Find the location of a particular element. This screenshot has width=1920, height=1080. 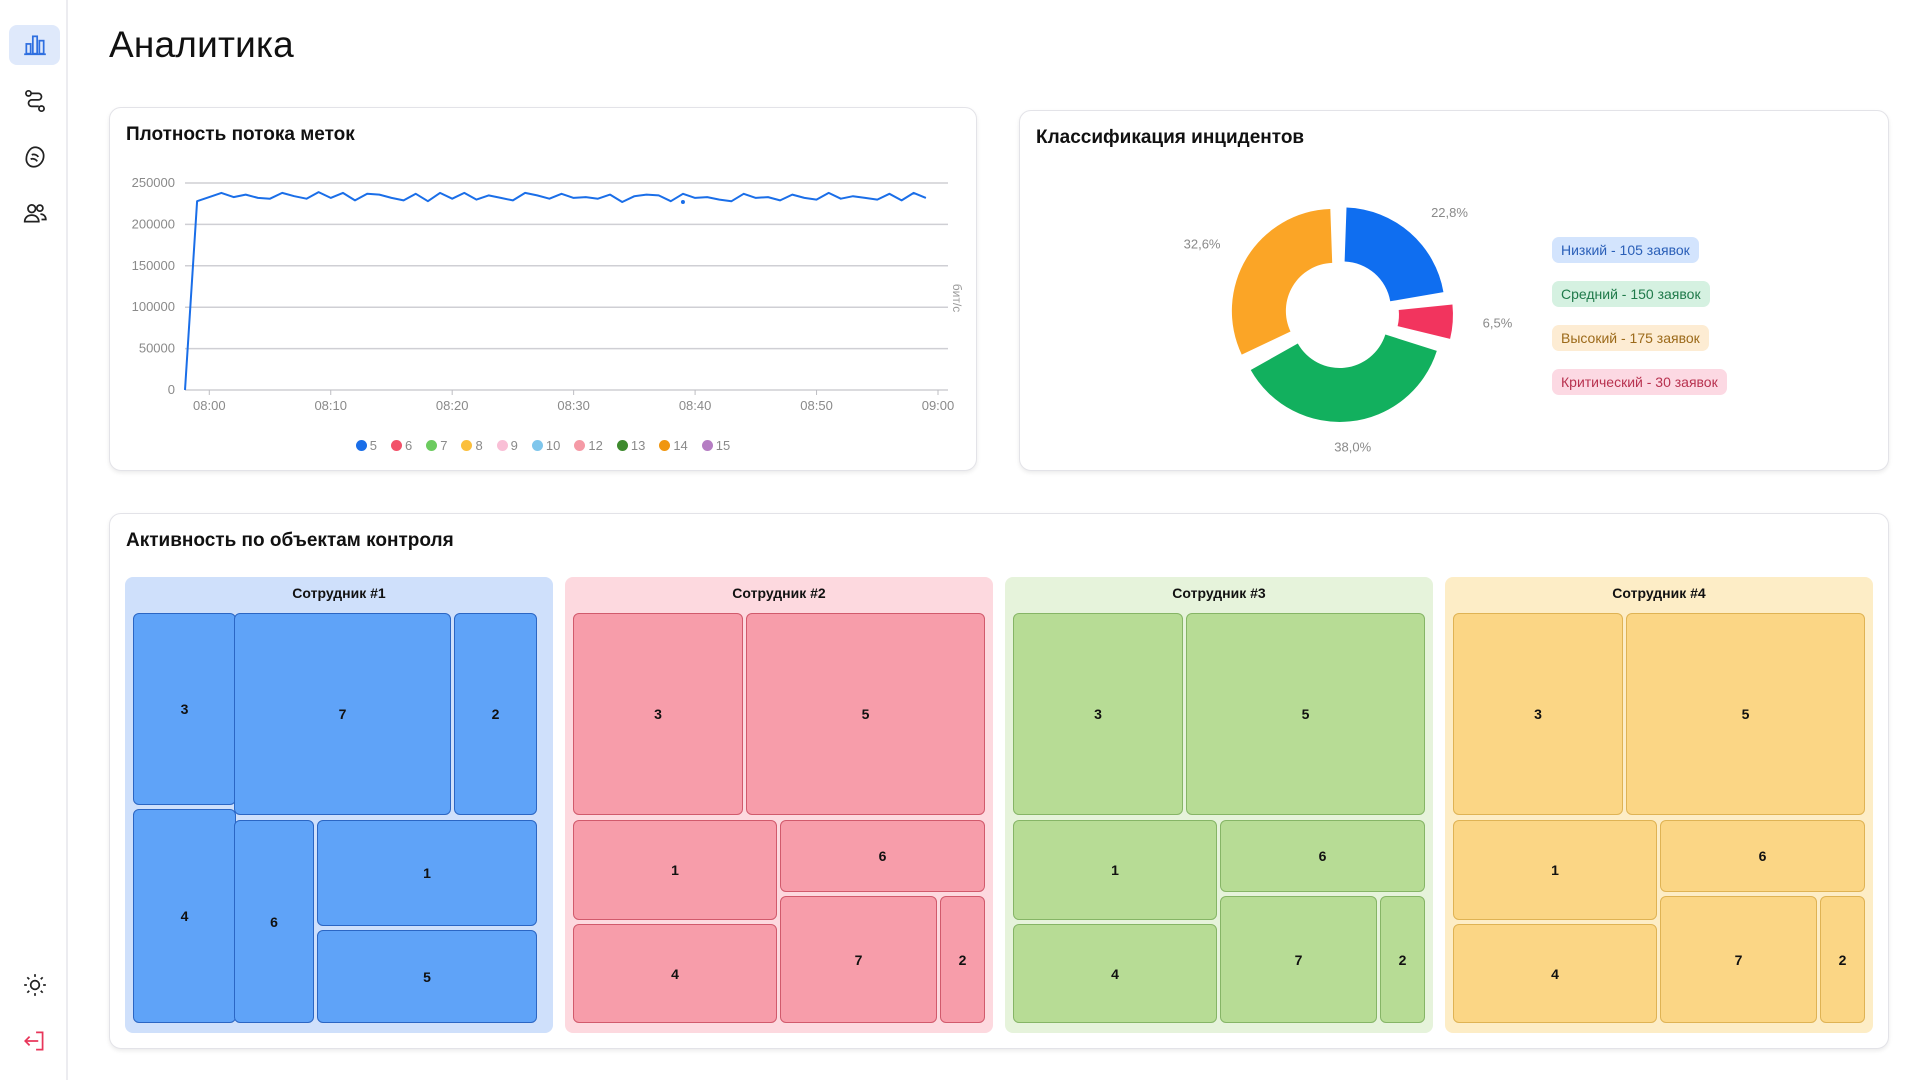

legend-item-12: 12 is located at coordinates (588, 445).